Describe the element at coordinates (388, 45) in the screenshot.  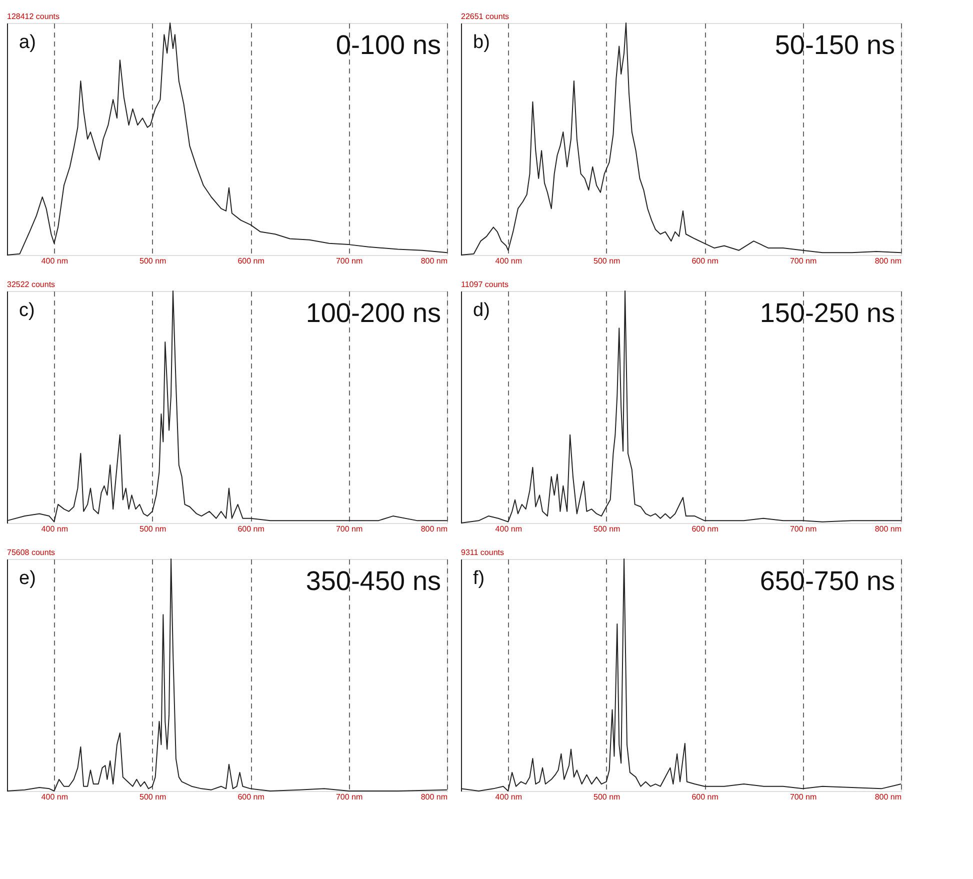
I see `chart-subtitle: 0-100 ns` at that location.